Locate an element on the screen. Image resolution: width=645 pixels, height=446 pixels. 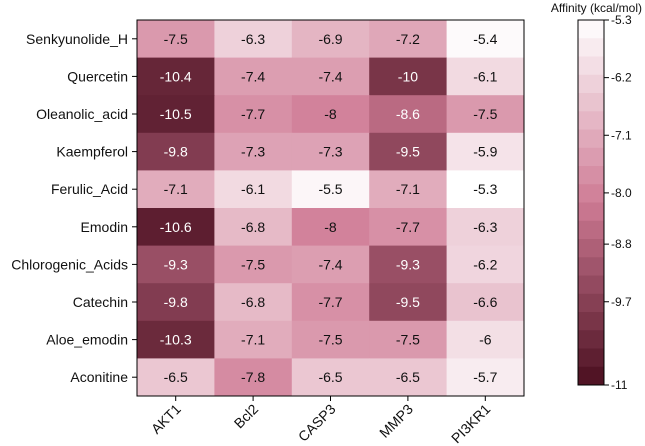
colorbar-tick-label: -8.8 is located at coordinates (621, 244).